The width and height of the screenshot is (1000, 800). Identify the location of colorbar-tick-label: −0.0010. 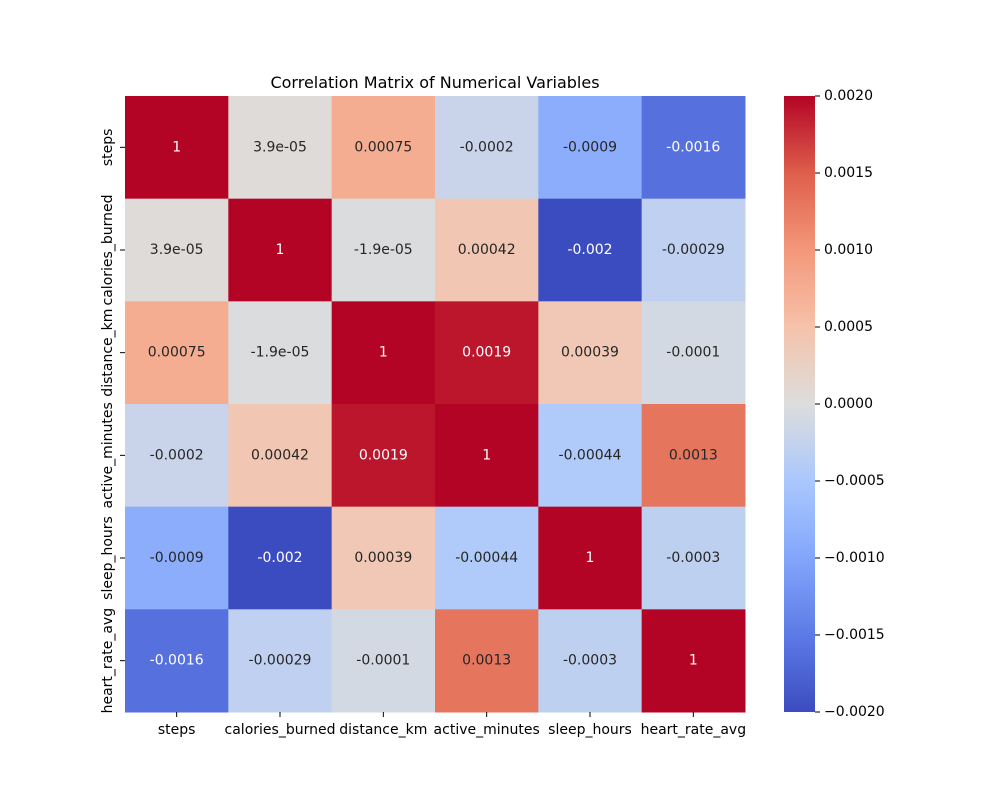
(854, 558).